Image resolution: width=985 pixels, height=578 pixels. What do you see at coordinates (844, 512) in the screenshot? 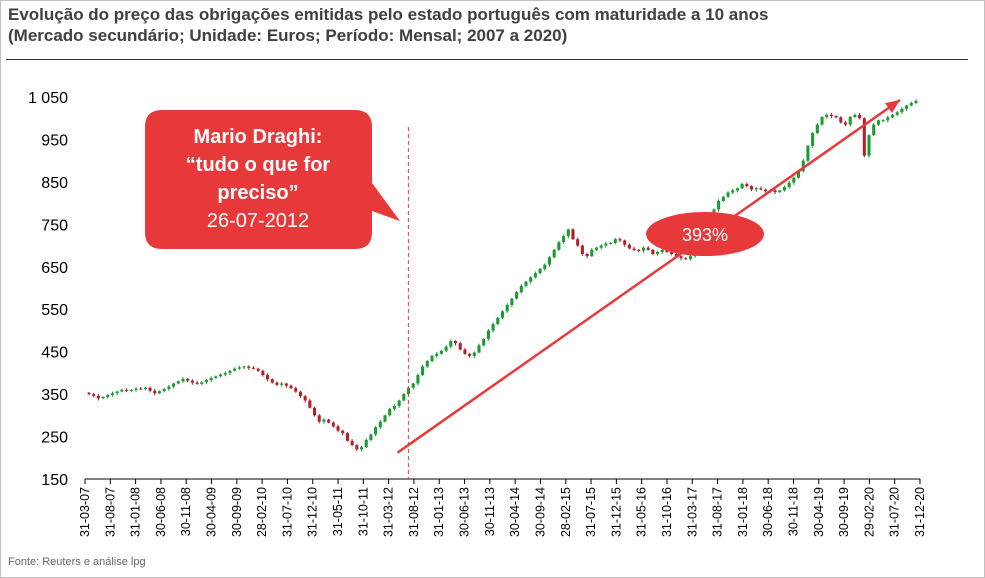
I see `x-tick-label: 30-09-19` at bounding box center [844, 512].